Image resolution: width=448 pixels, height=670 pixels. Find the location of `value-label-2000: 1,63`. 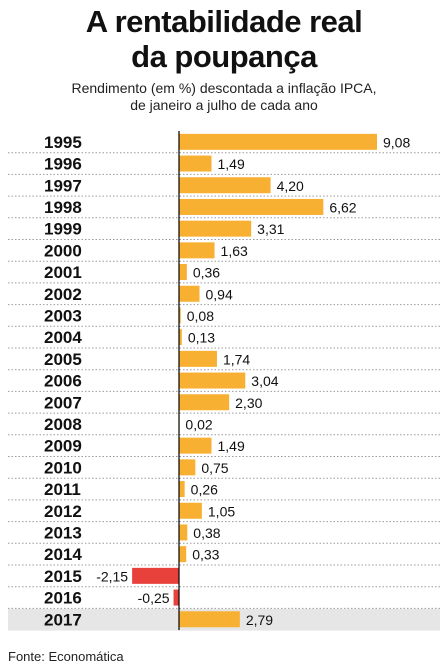

value-label-2000: 1,63 is located at coordinates (234, 251).